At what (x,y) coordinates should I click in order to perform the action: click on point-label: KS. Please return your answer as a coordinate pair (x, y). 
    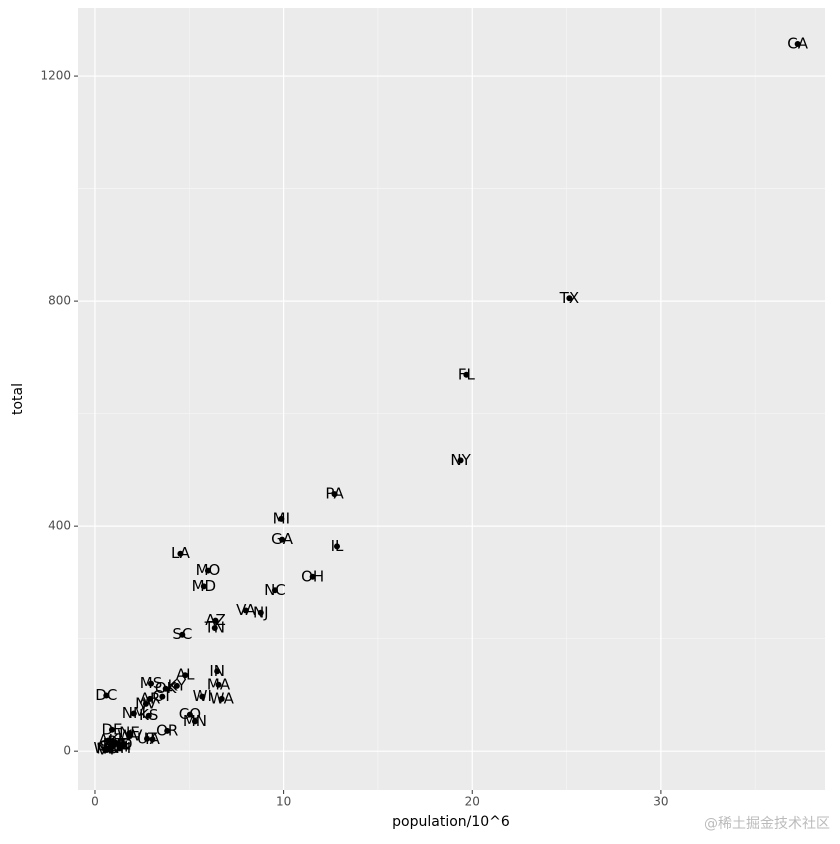
    Looking at the image, I should click on (148, 715).